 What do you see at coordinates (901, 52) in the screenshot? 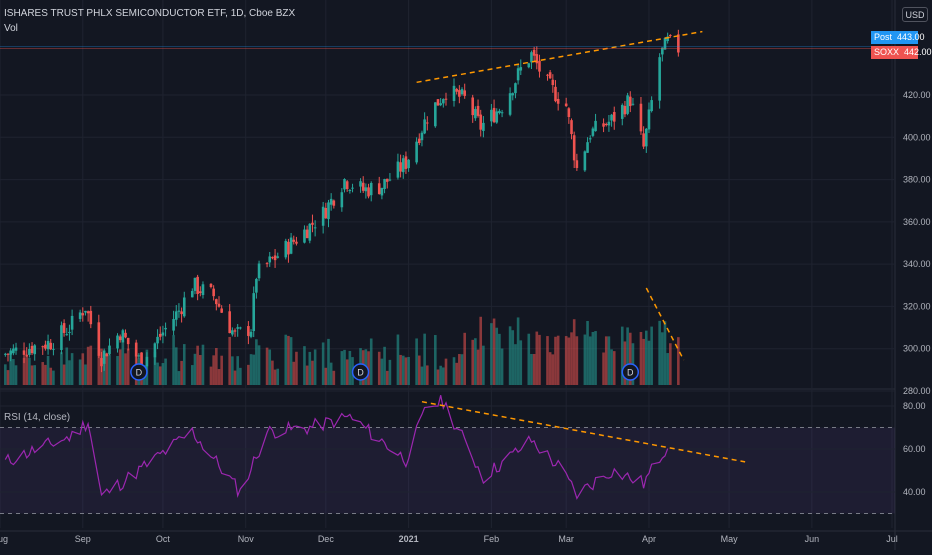
I see `last-price-label: SOXX 442.00` at bounding box center [901, 52].